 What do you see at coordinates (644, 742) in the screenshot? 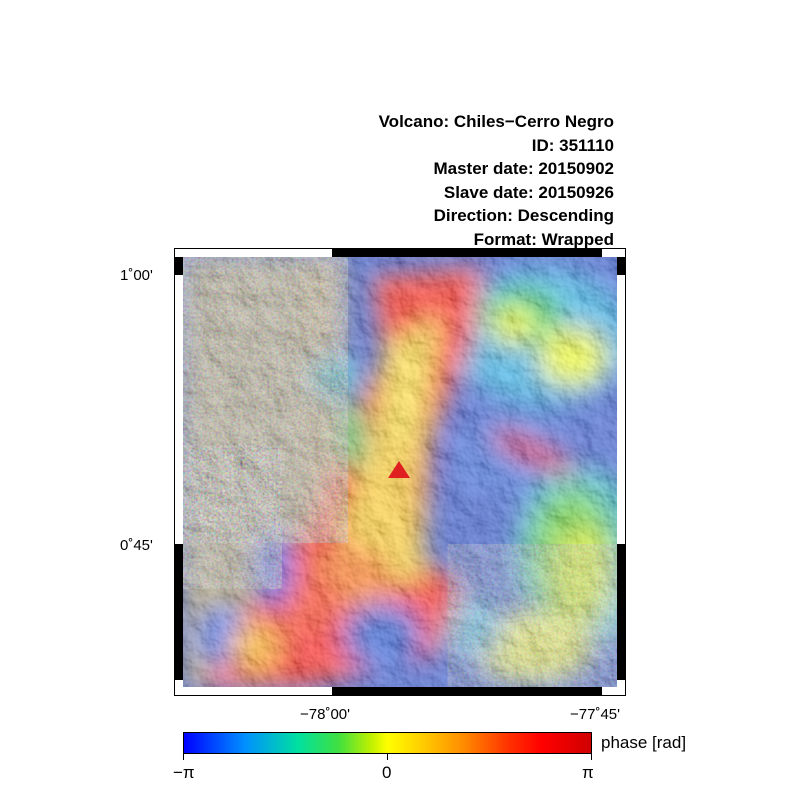
I see `colorbar-label: phase [rad]` at bounding box center [644, 742].